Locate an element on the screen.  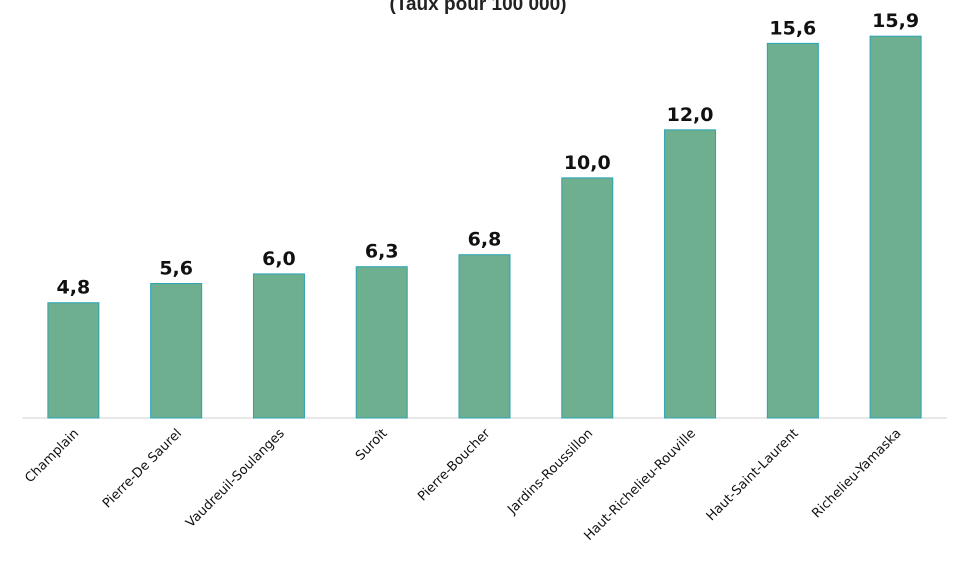
chart-subtitle: (Taux pour 100 000) is located at coordinates (478, 7).